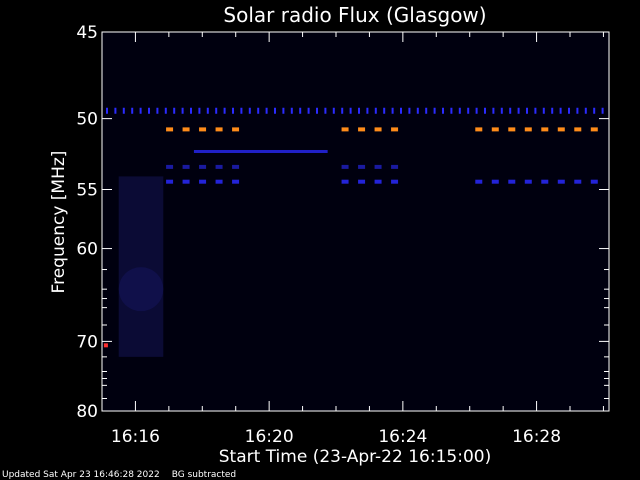  What do you see at coordinates (204, 475) in the screenshot?
I see `background-note: BG subtracted` at bounding box center [204, 475].